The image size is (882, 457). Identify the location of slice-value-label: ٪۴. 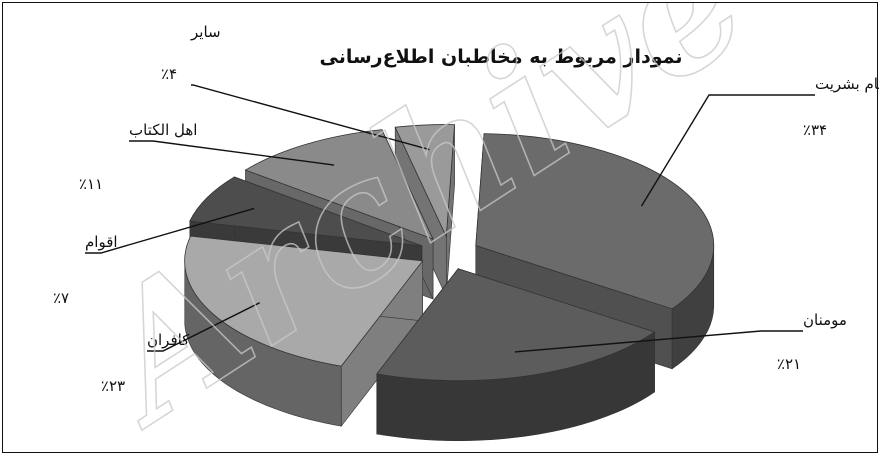
(169, 74).